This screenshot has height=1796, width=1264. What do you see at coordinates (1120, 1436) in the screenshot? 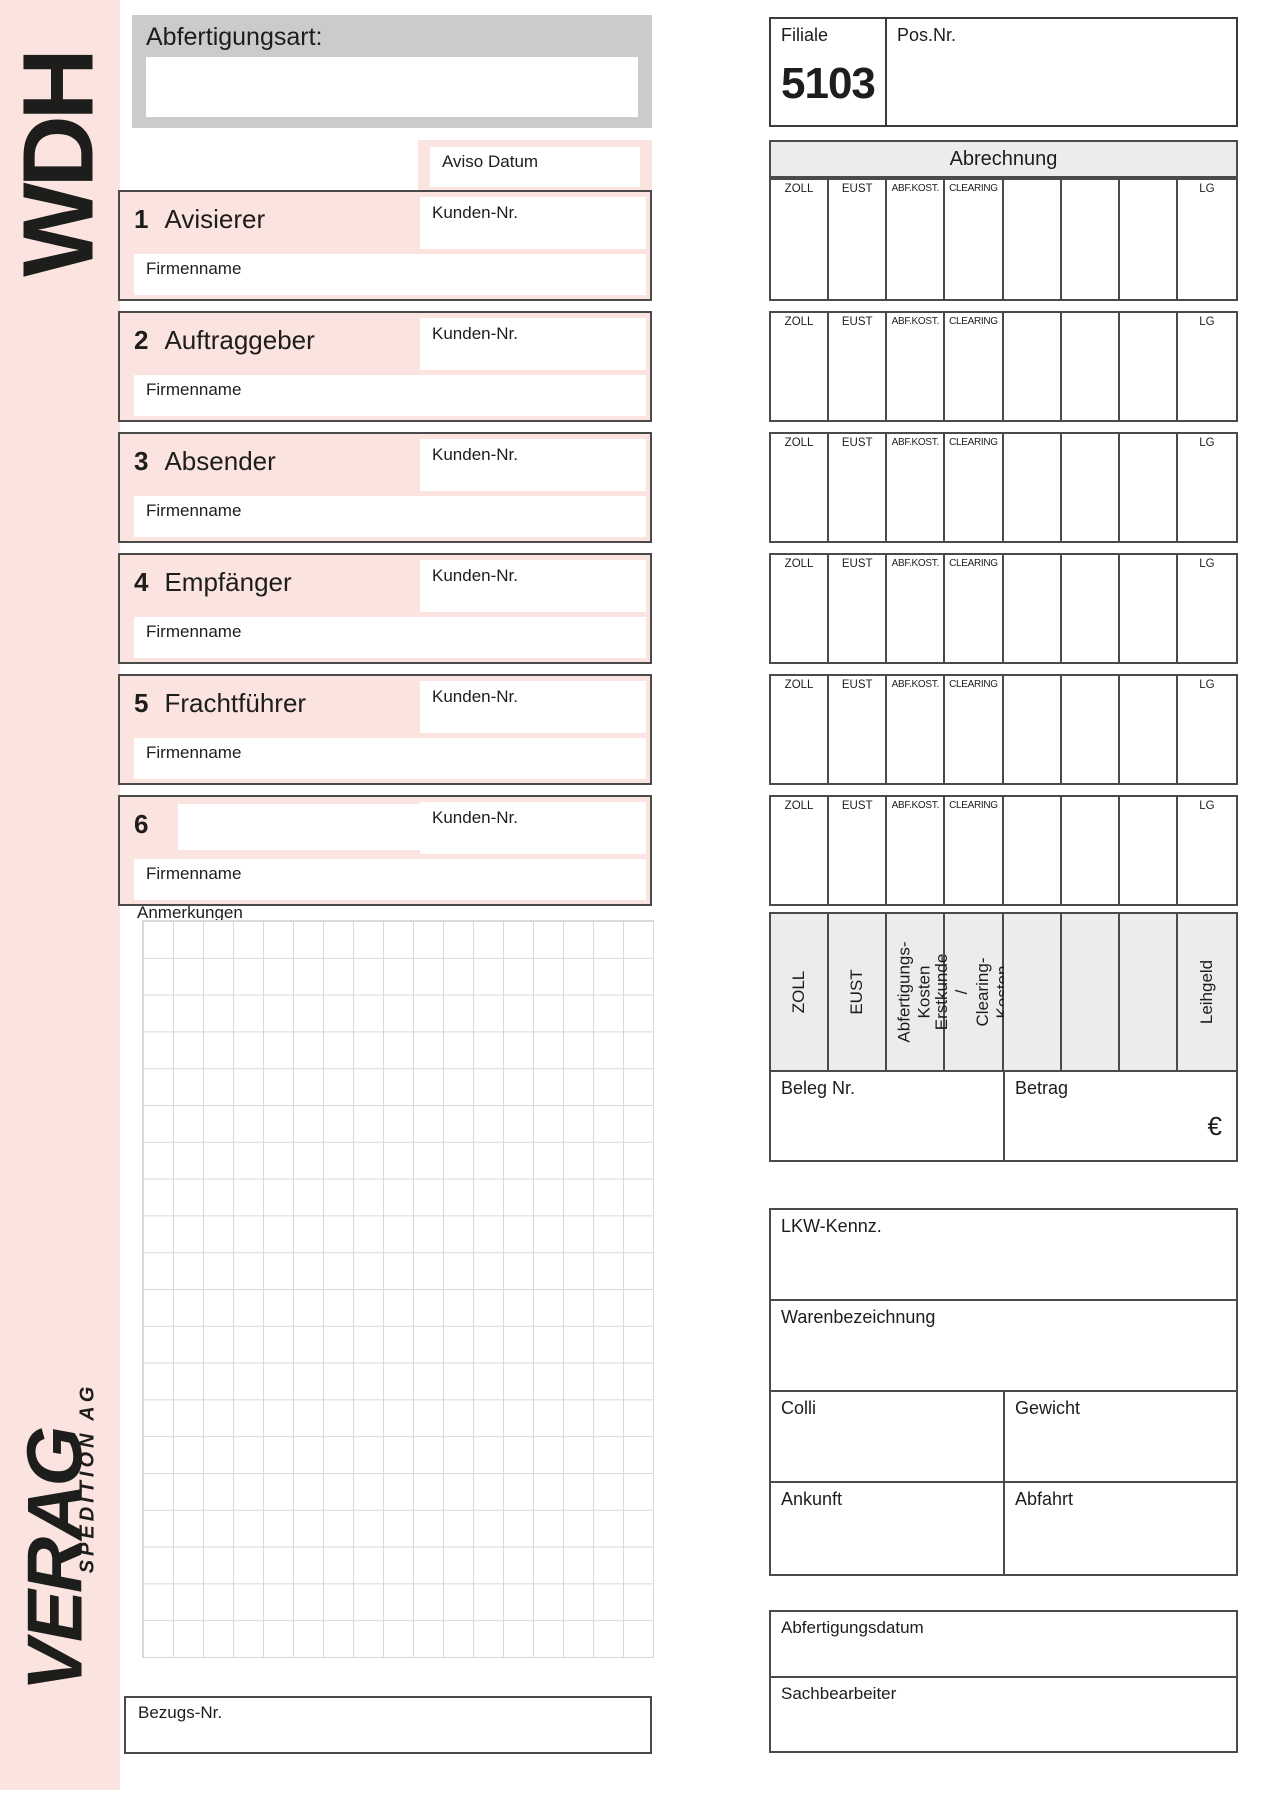
I see `gewicht-field: Gewicht` at bounding box center [1120, 1436].